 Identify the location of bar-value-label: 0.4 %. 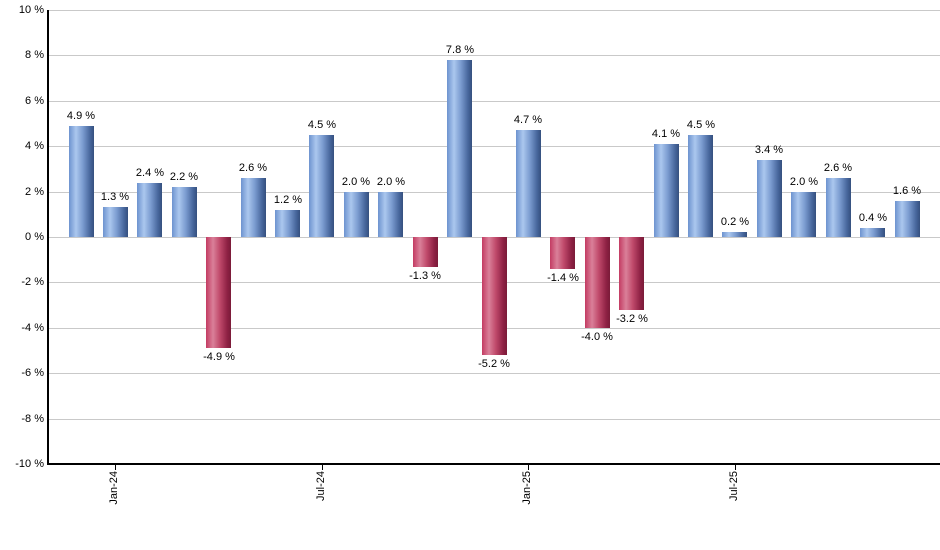
(873, 218).